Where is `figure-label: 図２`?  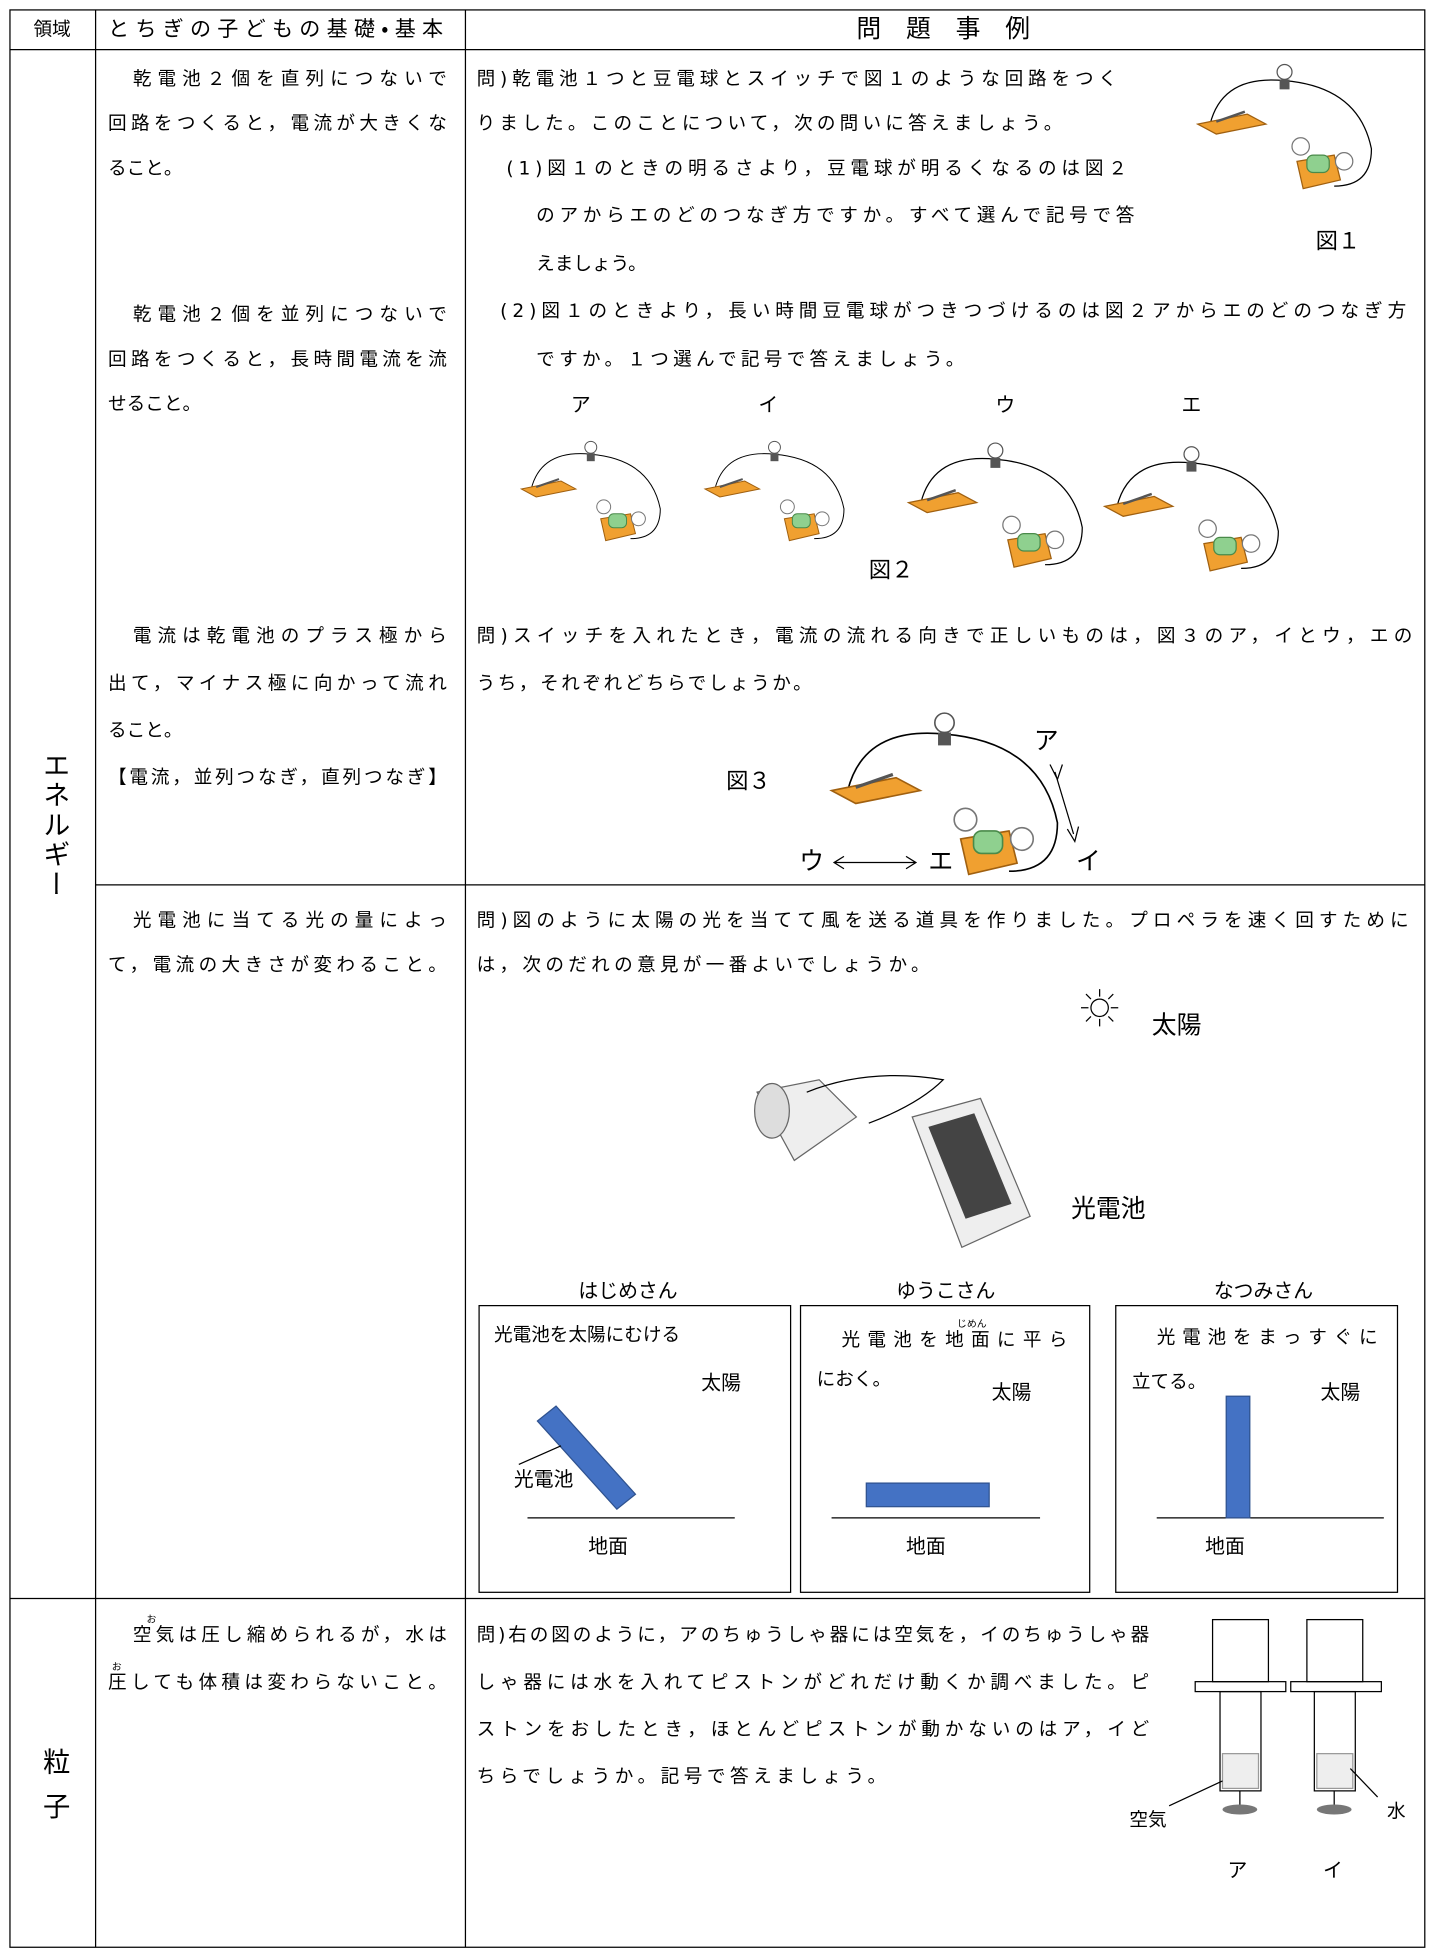 figure-label: 図２ is located at coordinates (891, 570).